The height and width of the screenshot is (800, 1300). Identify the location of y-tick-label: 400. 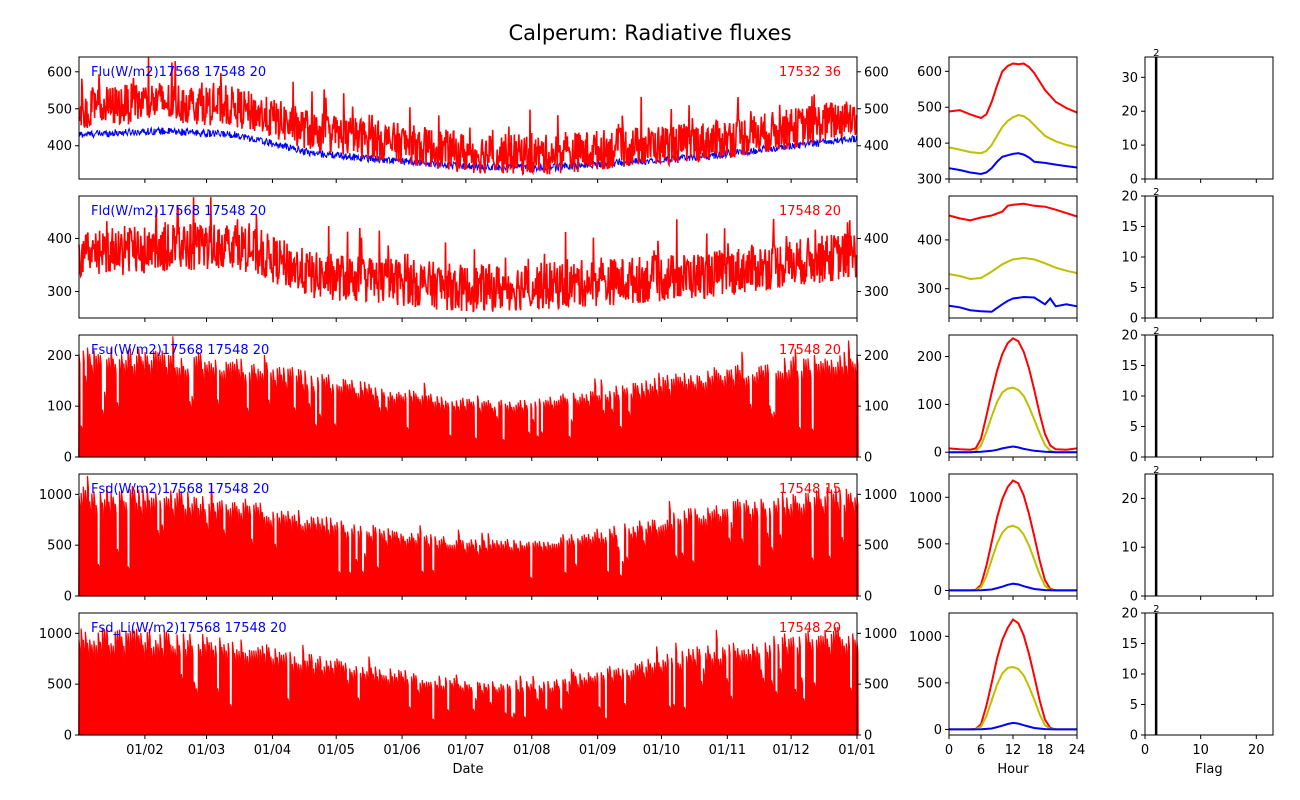
(929, 144).